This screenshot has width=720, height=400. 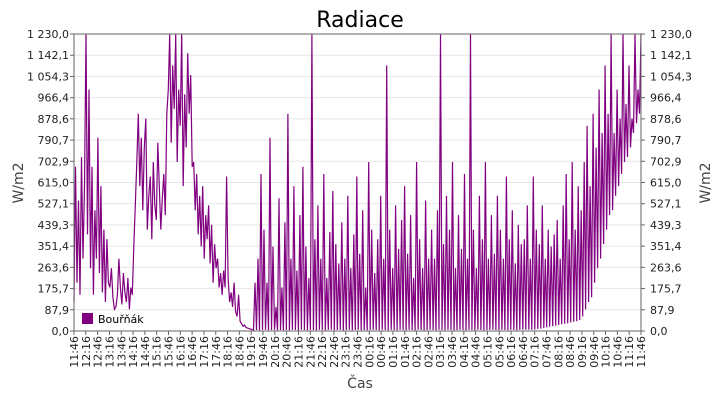 I want to click on y-tick-label-left: 175,7, so click(x=54, y=289).